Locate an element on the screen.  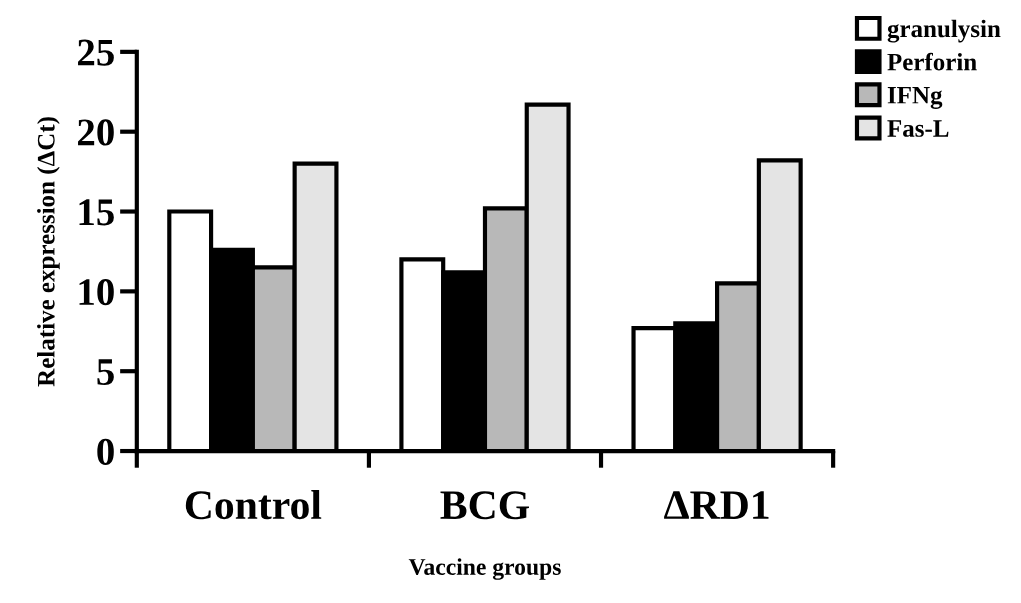
y-tick-label: 15 is located at coordinates (96, 212).